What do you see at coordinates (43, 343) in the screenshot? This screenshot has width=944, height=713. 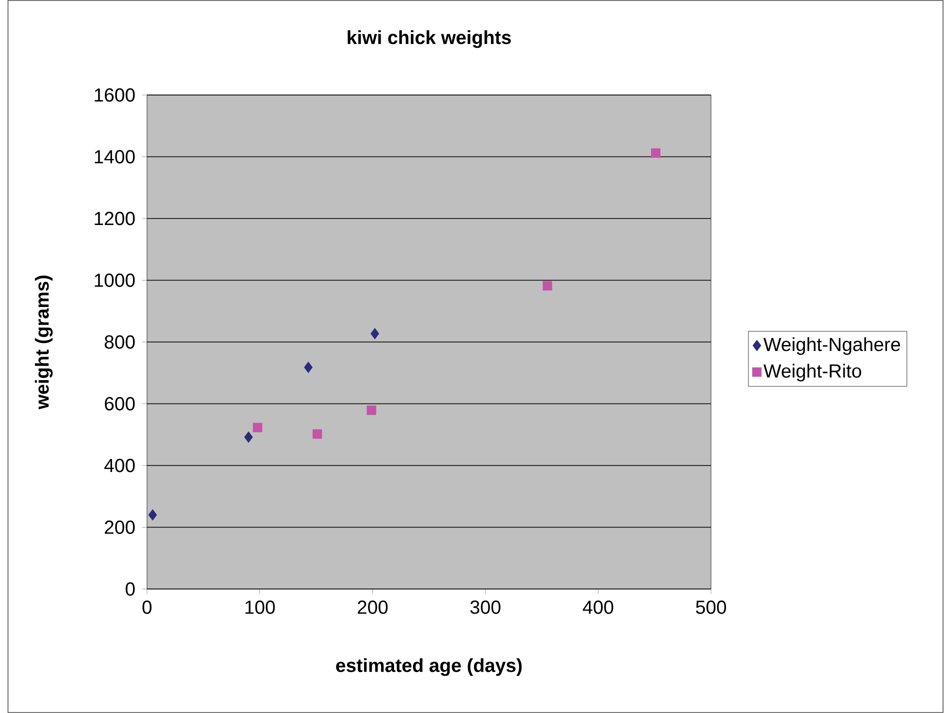 I see `y-axis-title: weight (grams)` at bounding box center [43, 343].